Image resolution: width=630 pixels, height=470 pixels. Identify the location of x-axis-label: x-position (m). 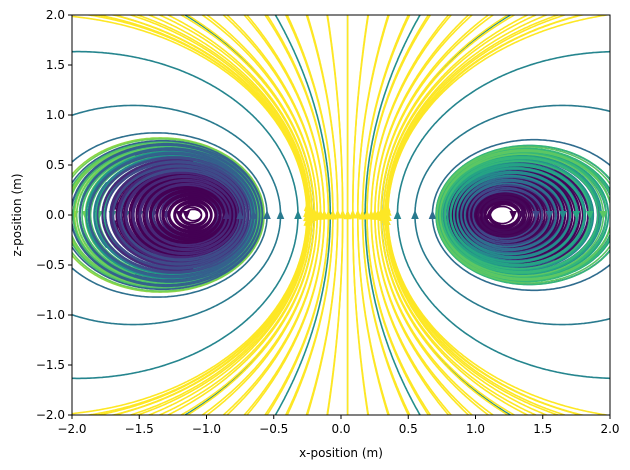
(341, 453).